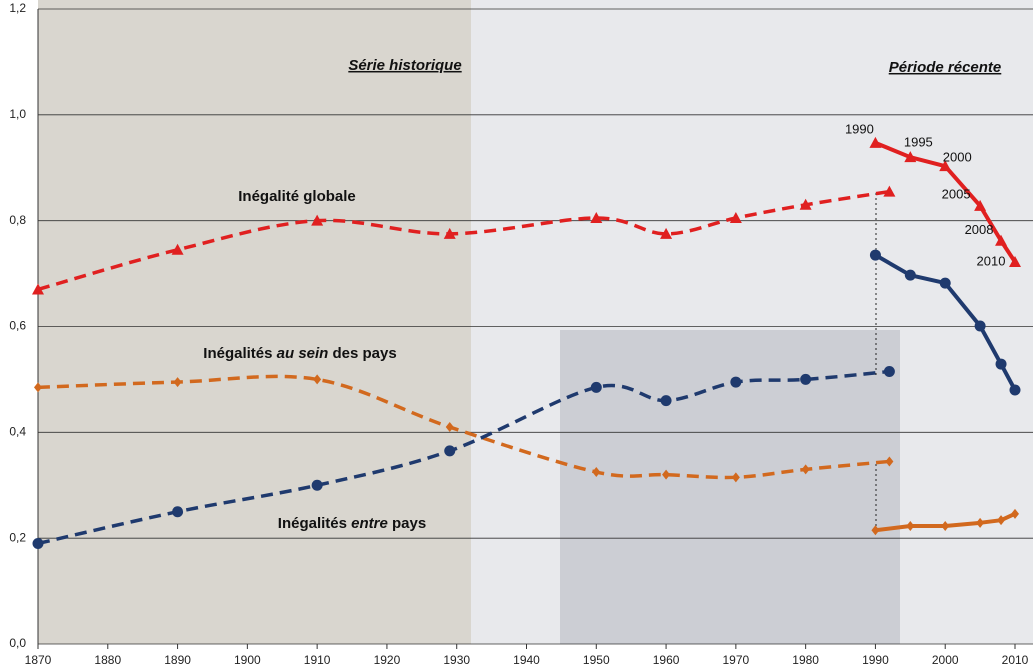 The image size is (1033, 669). What do you see at coordinates (17, 8) in the screenshot?
I see `y-tick-label: 1,2` at bounding box center [17, 8].